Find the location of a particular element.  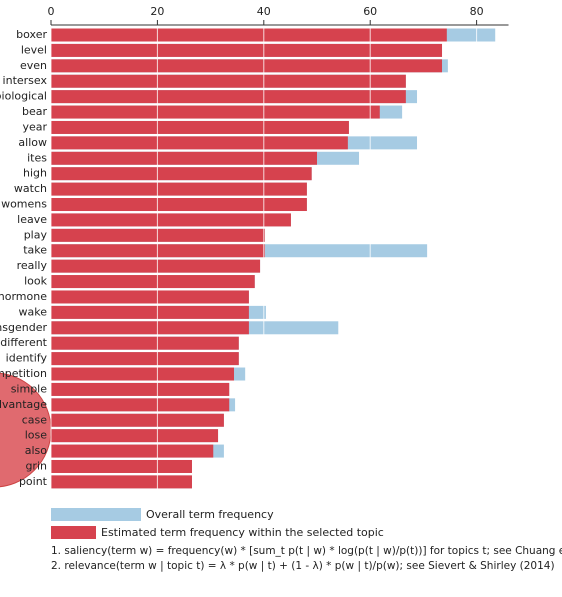

x-tick-label: 20 is located at coordinates (157, 11).